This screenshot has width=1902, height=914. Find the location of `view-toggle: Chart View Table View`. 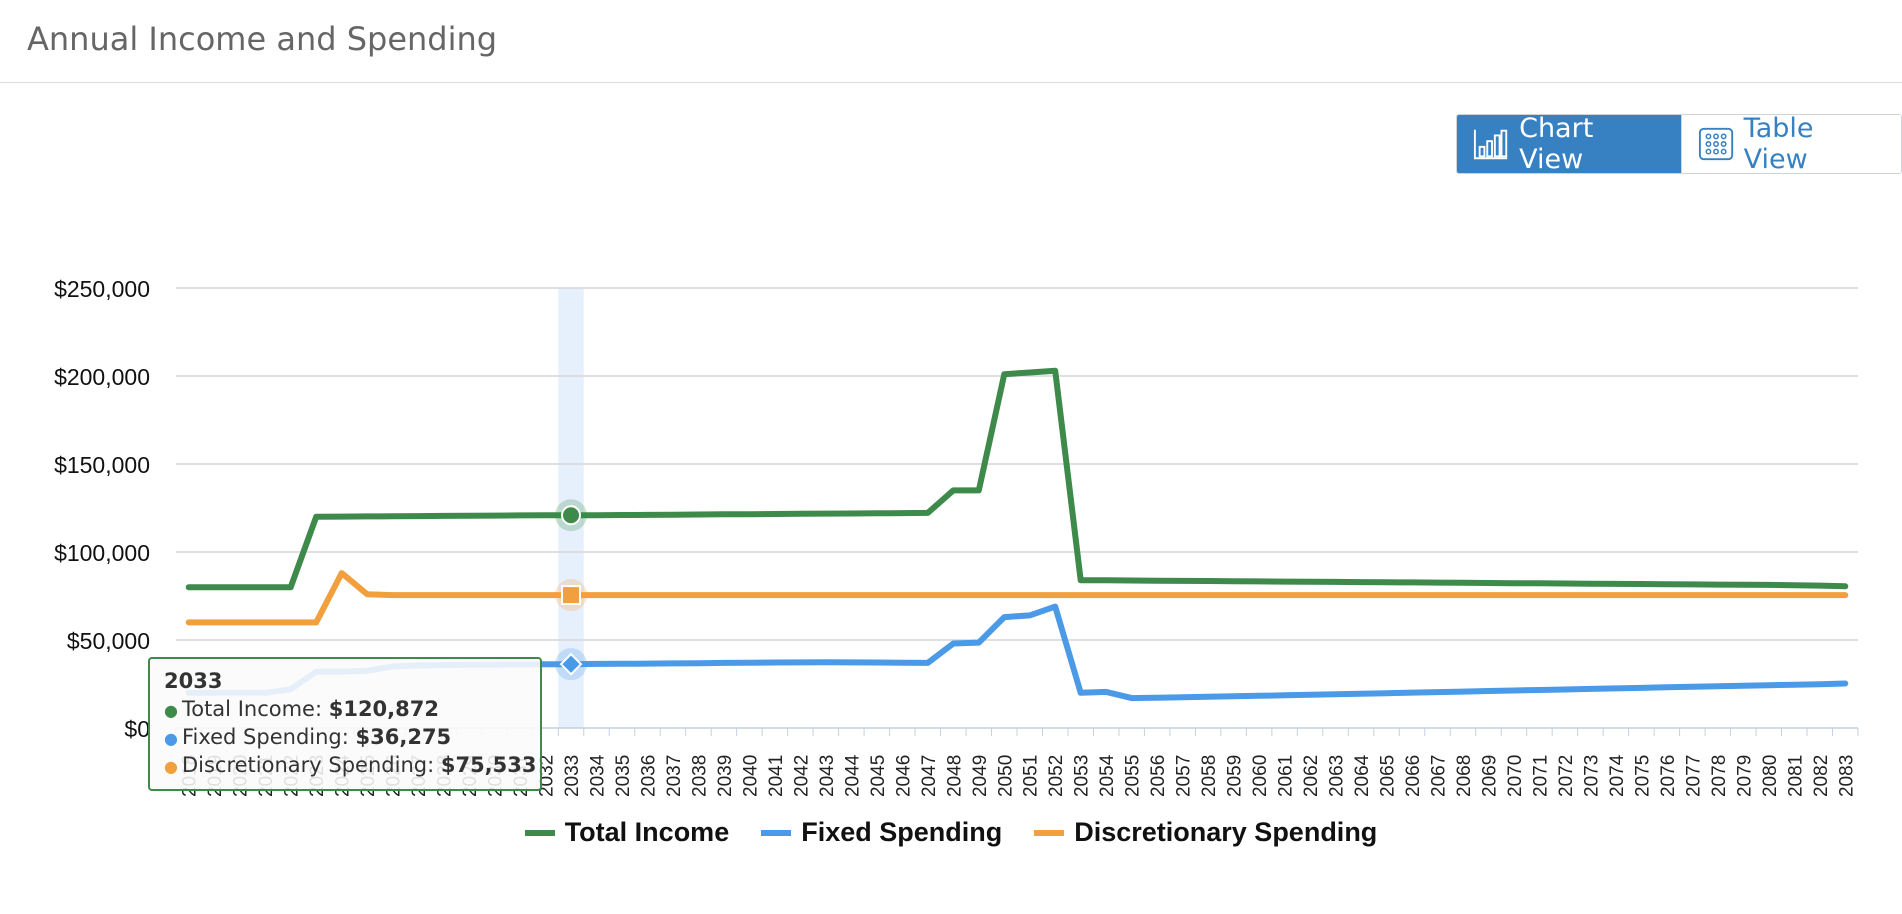

view-toggle: Chart View Table View is located at coordinates (1679, 144).